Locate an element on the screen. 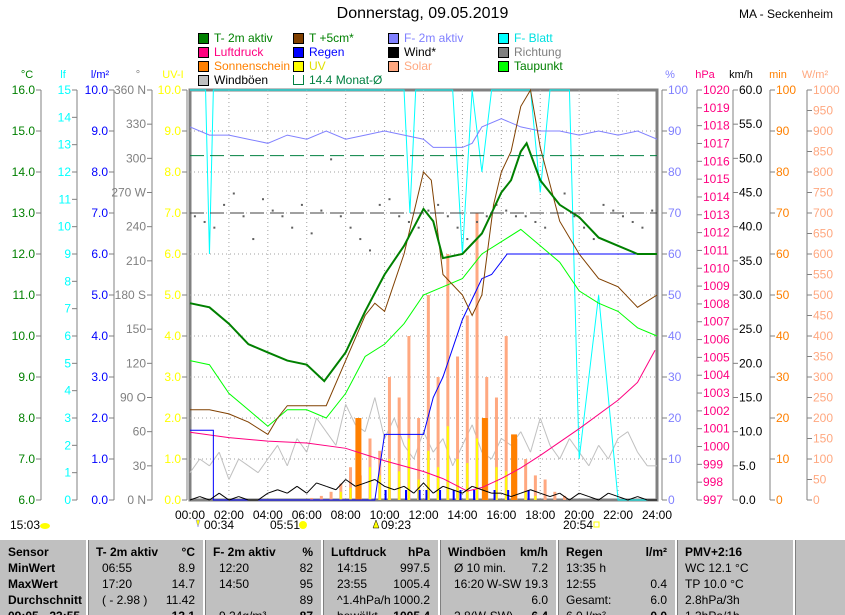  cell-value: 6.4 is located at coordinates (539, 612).